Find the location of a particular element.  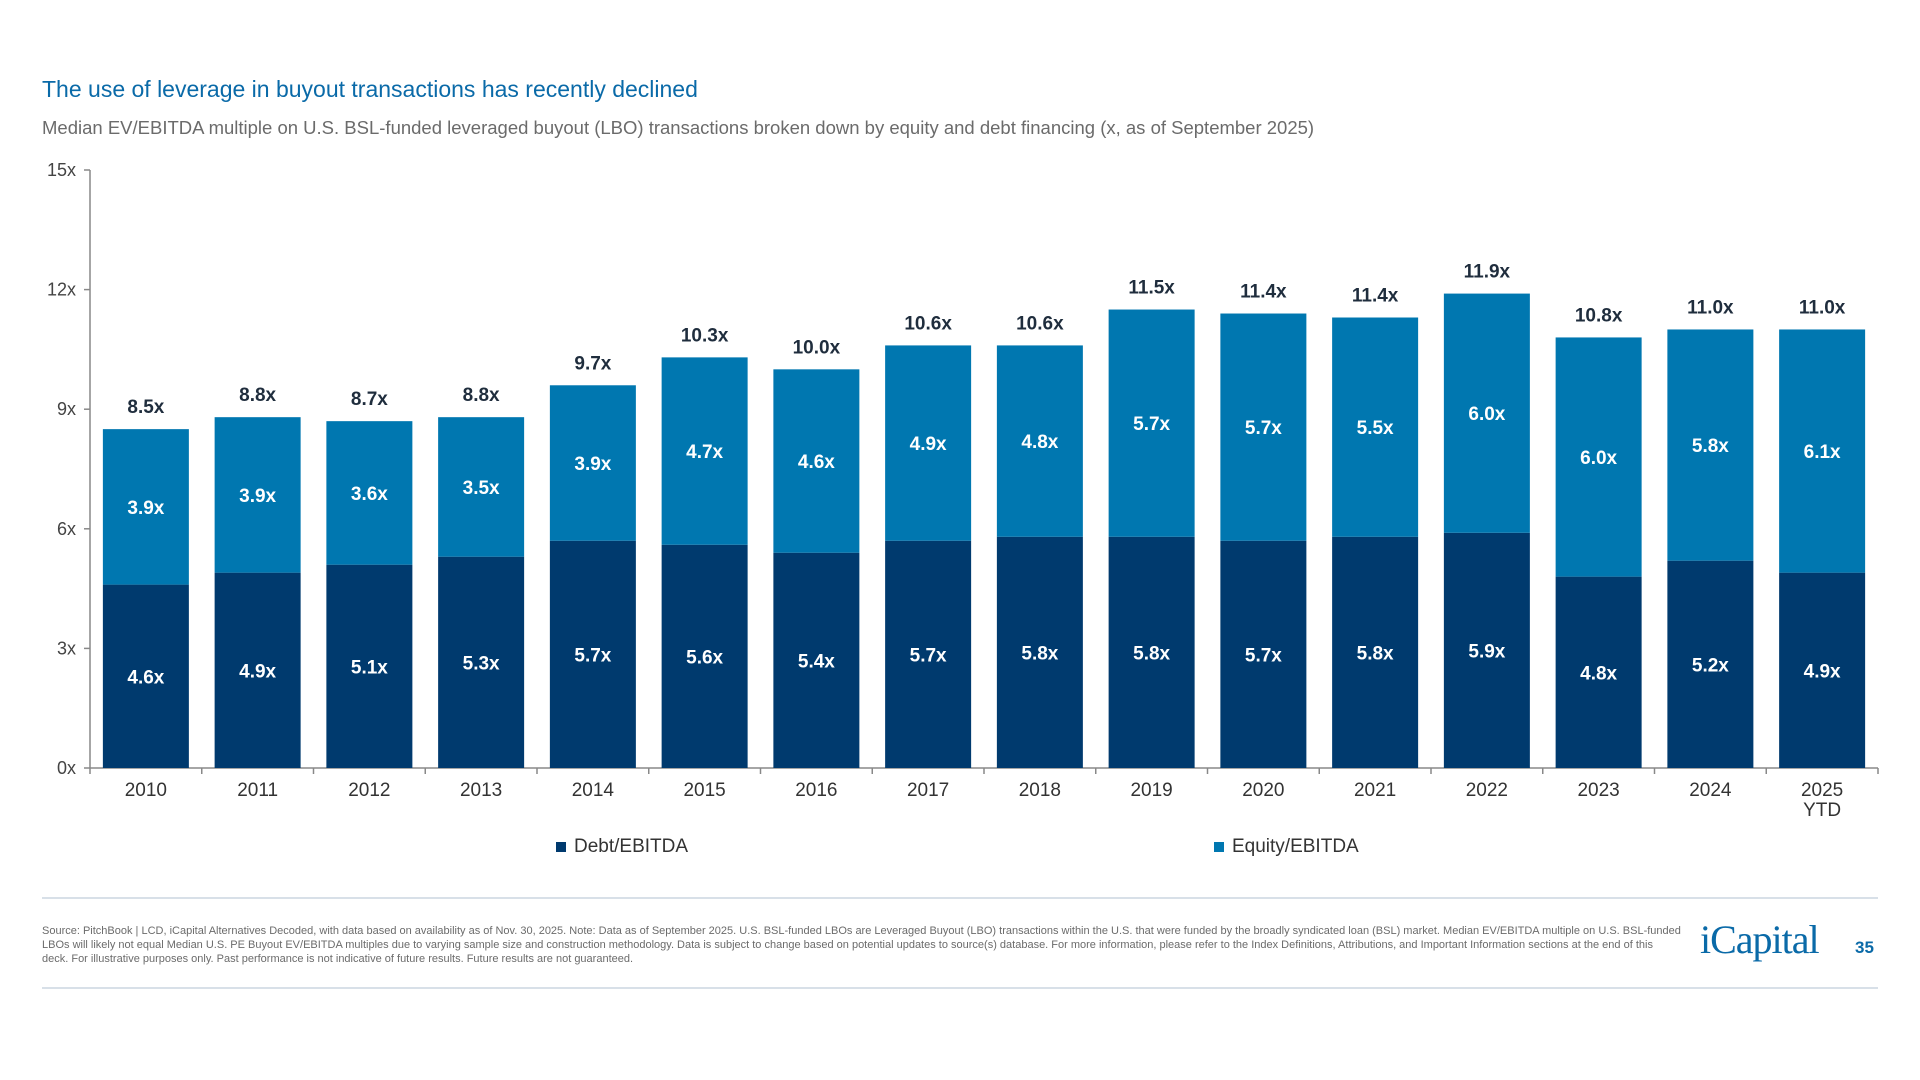

x-tick-label: 2015 is located at coordinates (704, 790).